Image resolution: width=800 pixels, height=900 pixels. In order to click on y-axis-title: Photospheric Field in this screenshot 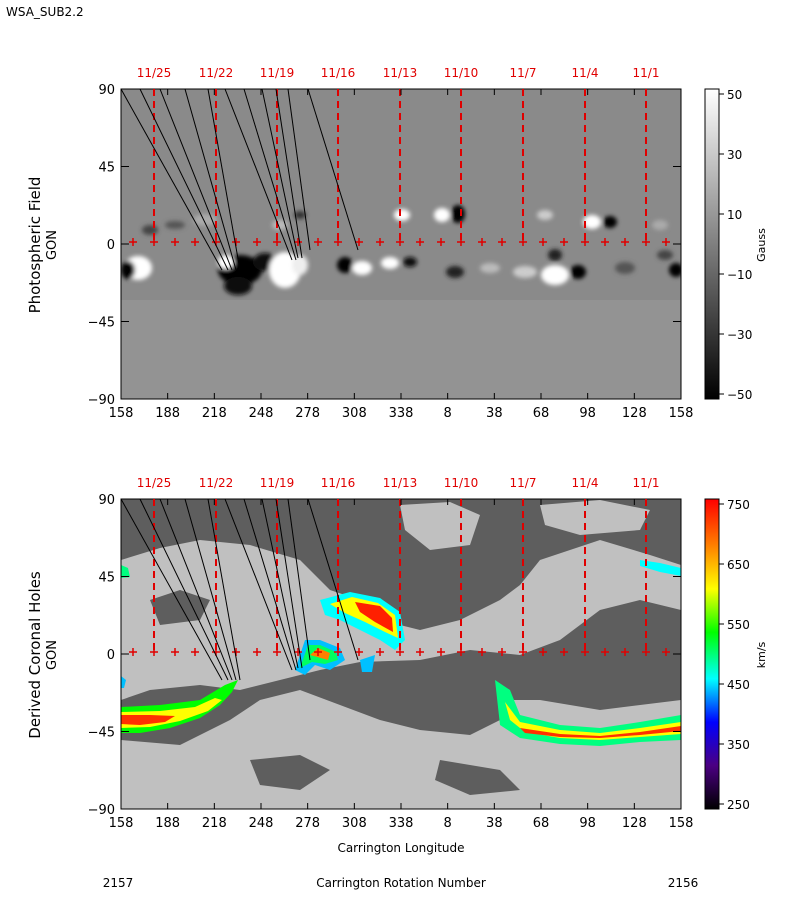, I will do `click(35, 245)`.